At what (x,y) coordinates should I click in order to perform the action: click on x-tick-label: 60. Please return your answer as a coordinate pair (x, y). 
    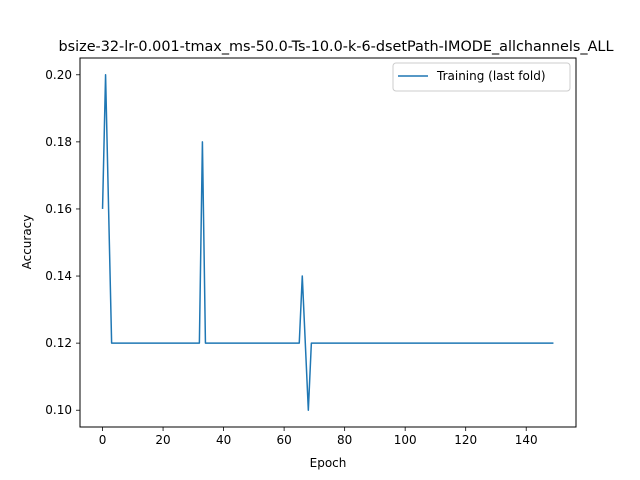
    Looking at the image, I should click on (283, 440).